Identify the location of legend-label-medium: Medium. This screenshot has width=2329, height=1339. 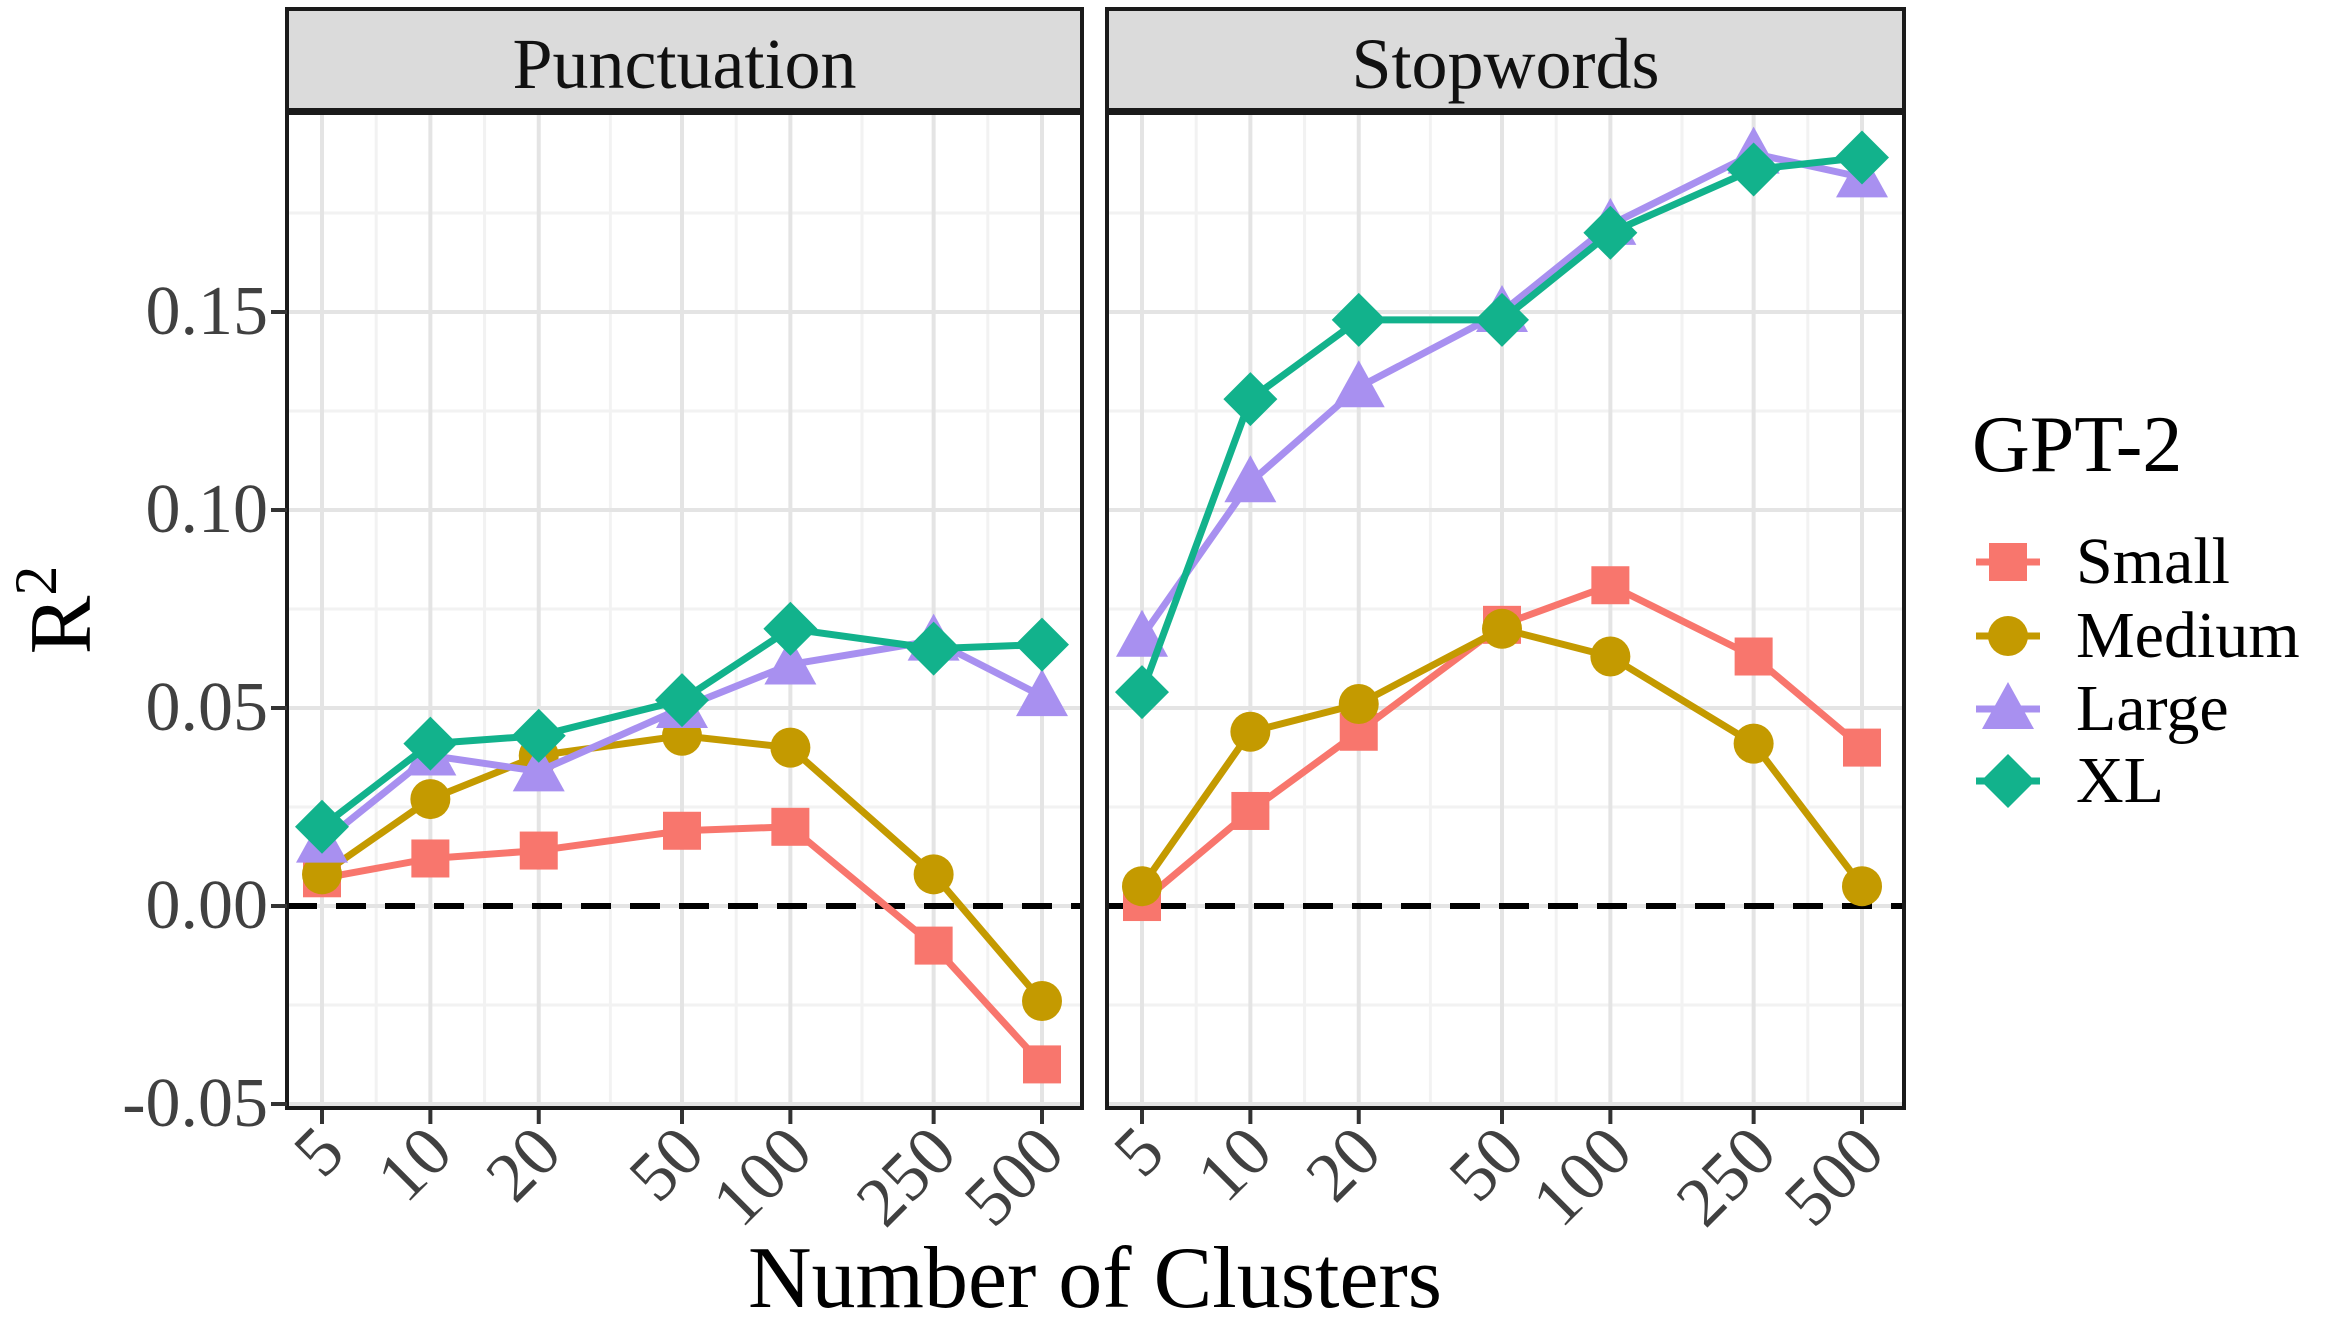
(2188, 635).